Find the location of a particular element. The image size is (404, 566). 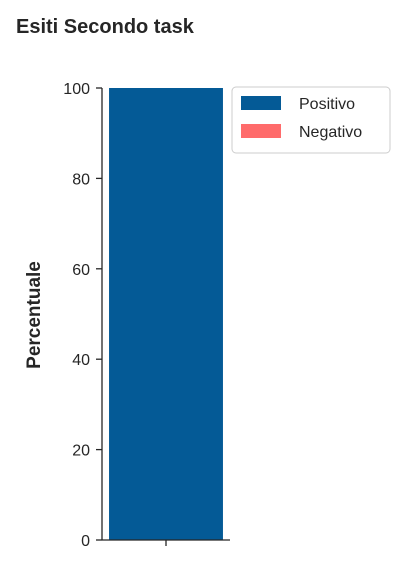

y-tick-label: 60 is located at coordinates (81, 270).